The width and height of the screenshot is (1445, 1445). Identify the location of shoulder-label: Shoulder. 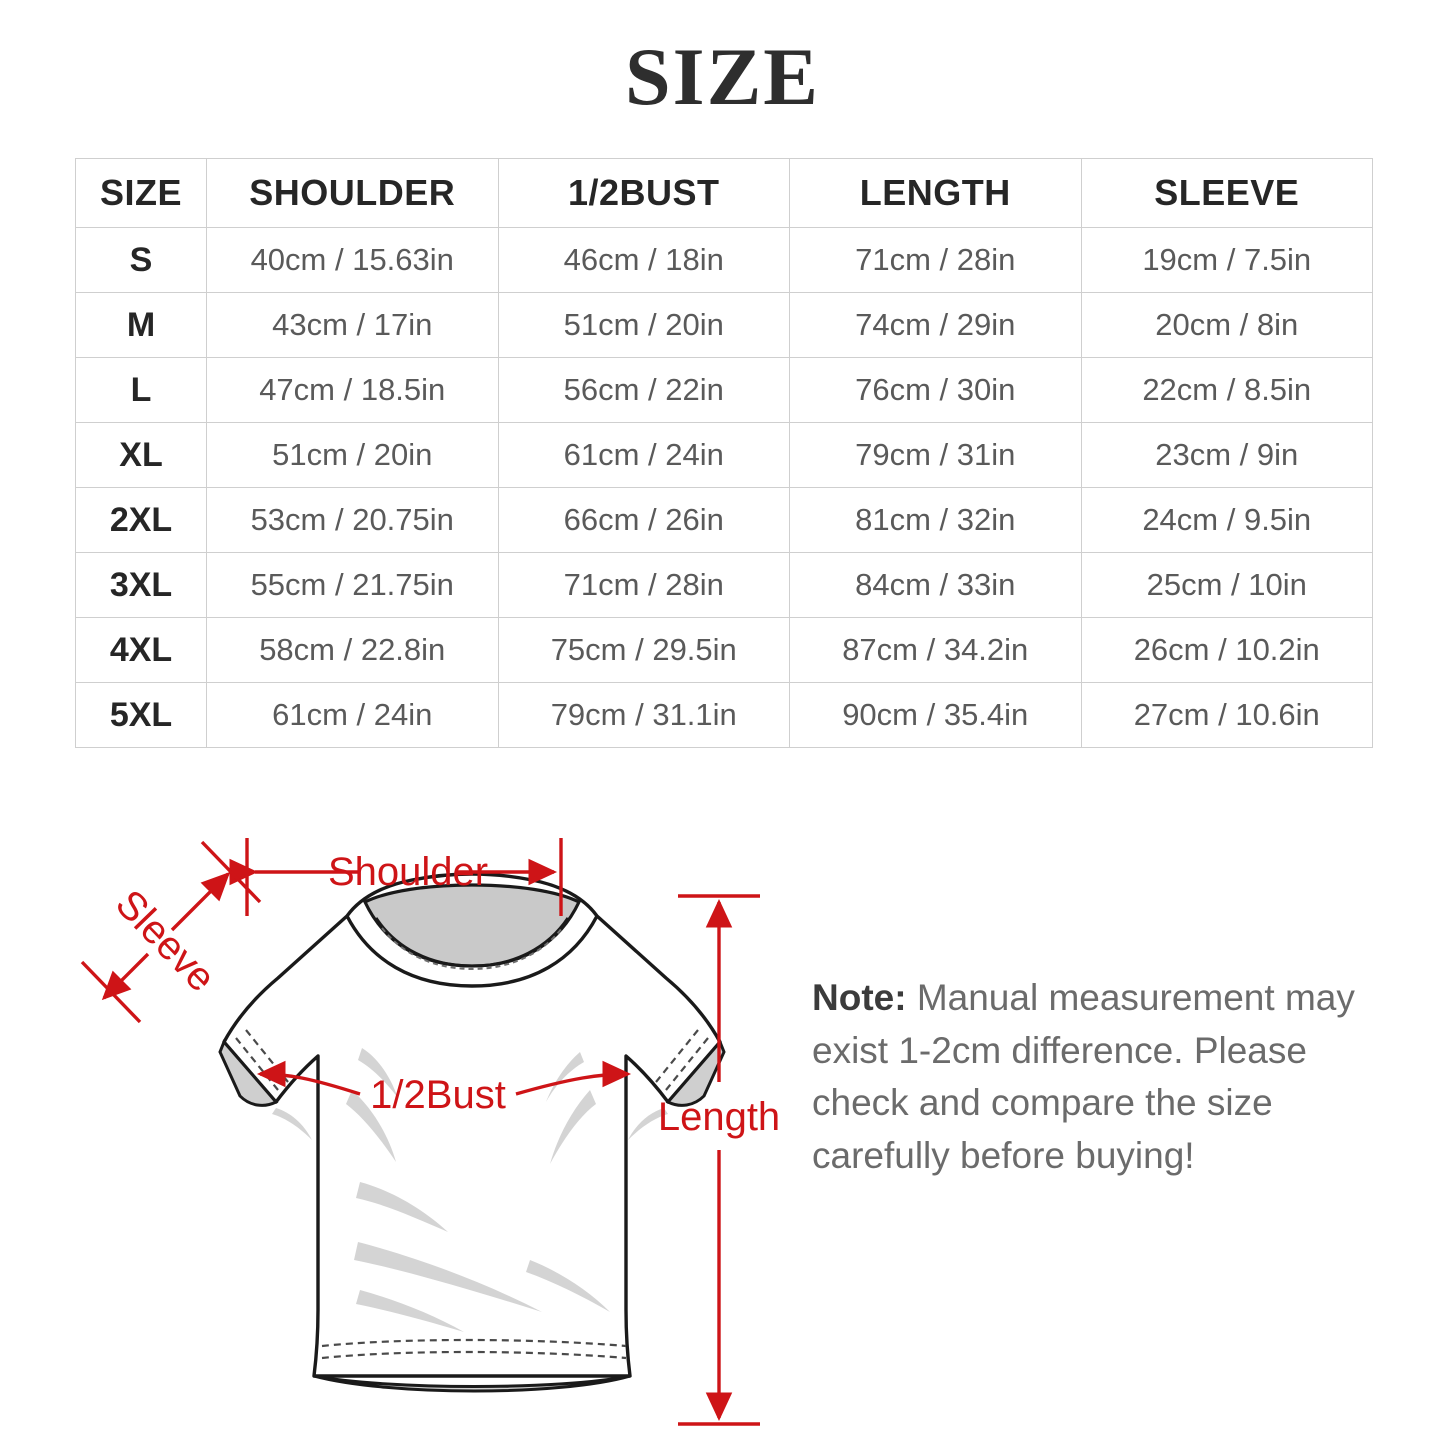
(408, 872).